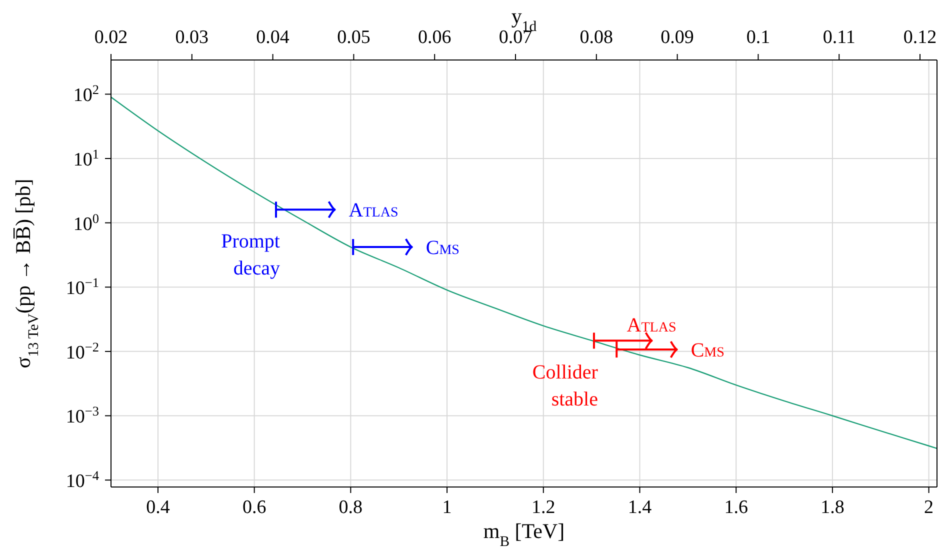 The height and width of the screenshot is (555, 940). I want to click on x2-tick-label: 0.04, so click(273, 37).